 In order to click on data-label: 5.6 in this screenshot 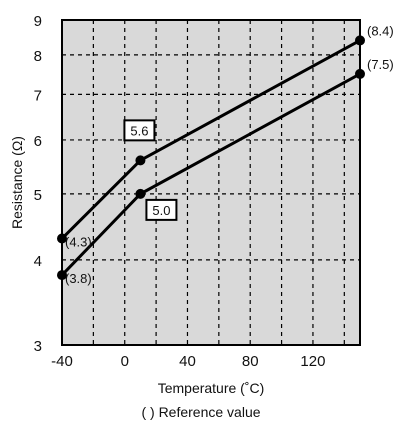, I will do `click(139, 130)`.